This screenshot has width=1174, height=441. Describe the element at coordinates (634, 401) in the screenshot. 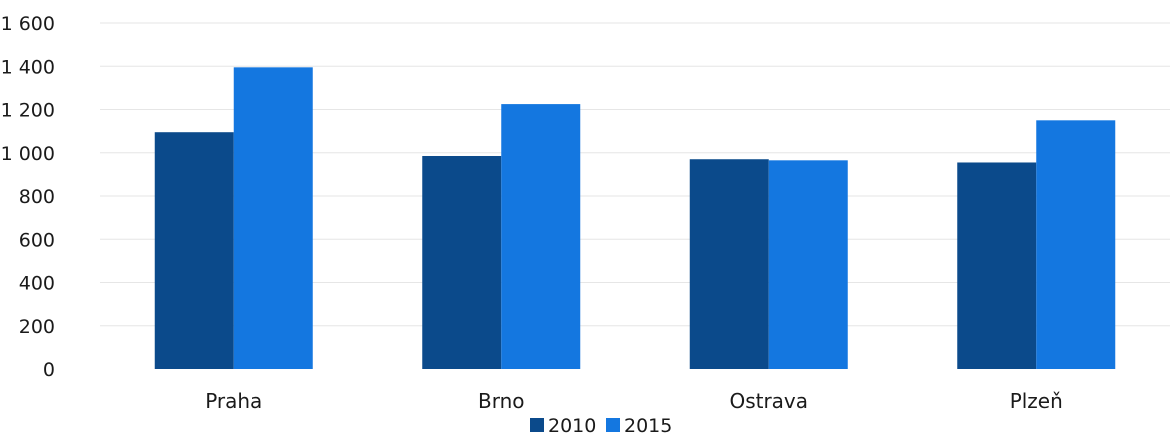

I see `x-axis-categories: Praha Brno Ostrava Plzeň` at that location.